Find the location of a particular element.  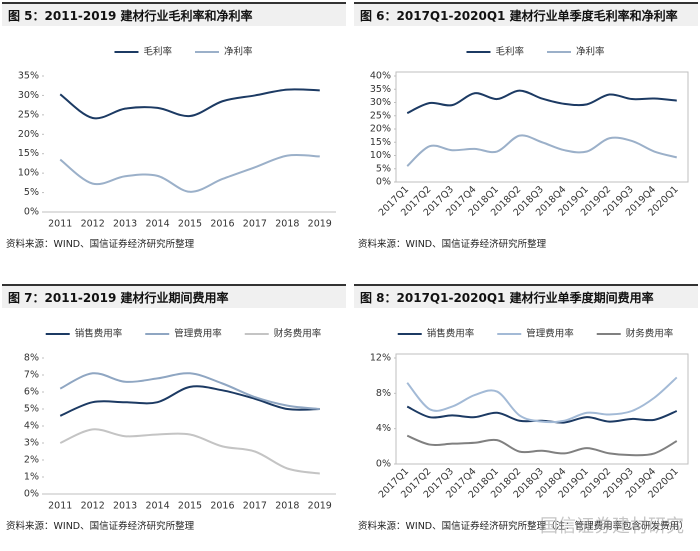

y-tick-label: 2% is located at coordinates (31, 460).